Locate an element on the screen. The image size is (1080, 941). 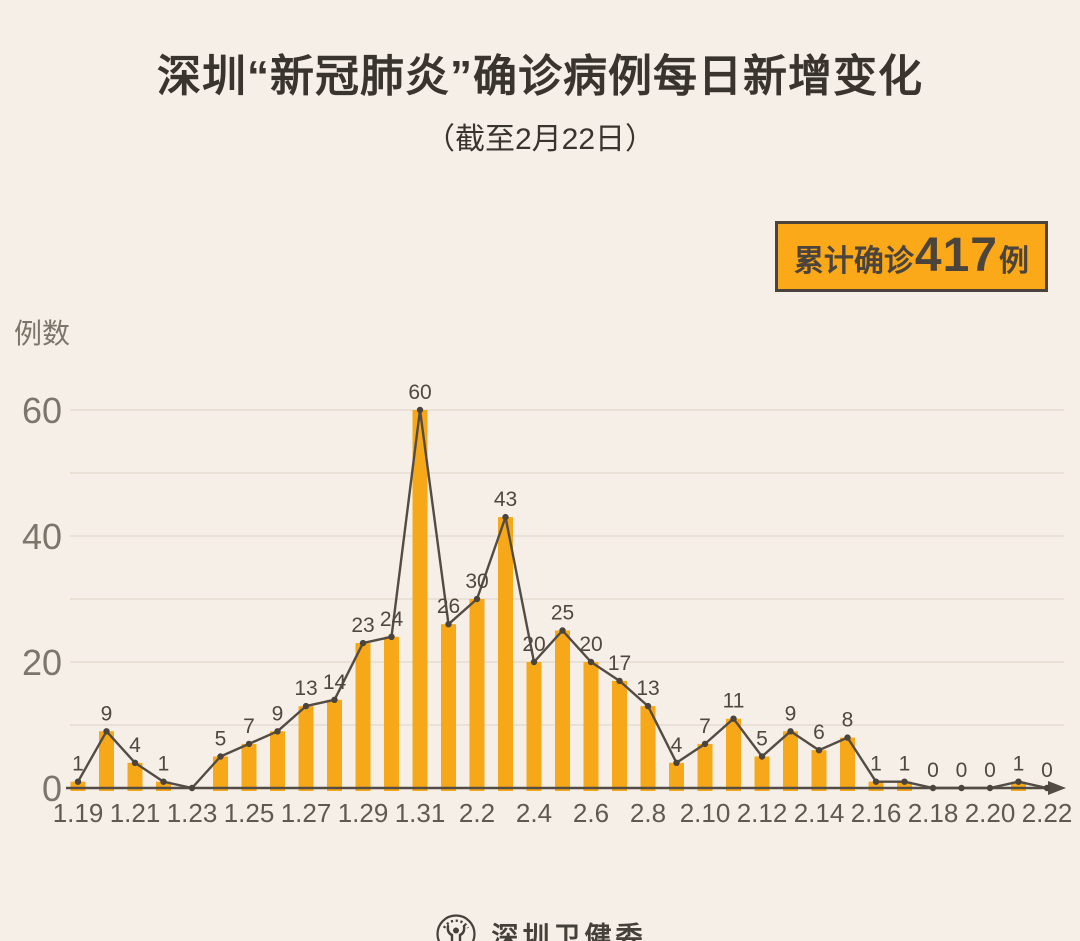
y-tick-label: 60 is located at coordinates (42, 410).